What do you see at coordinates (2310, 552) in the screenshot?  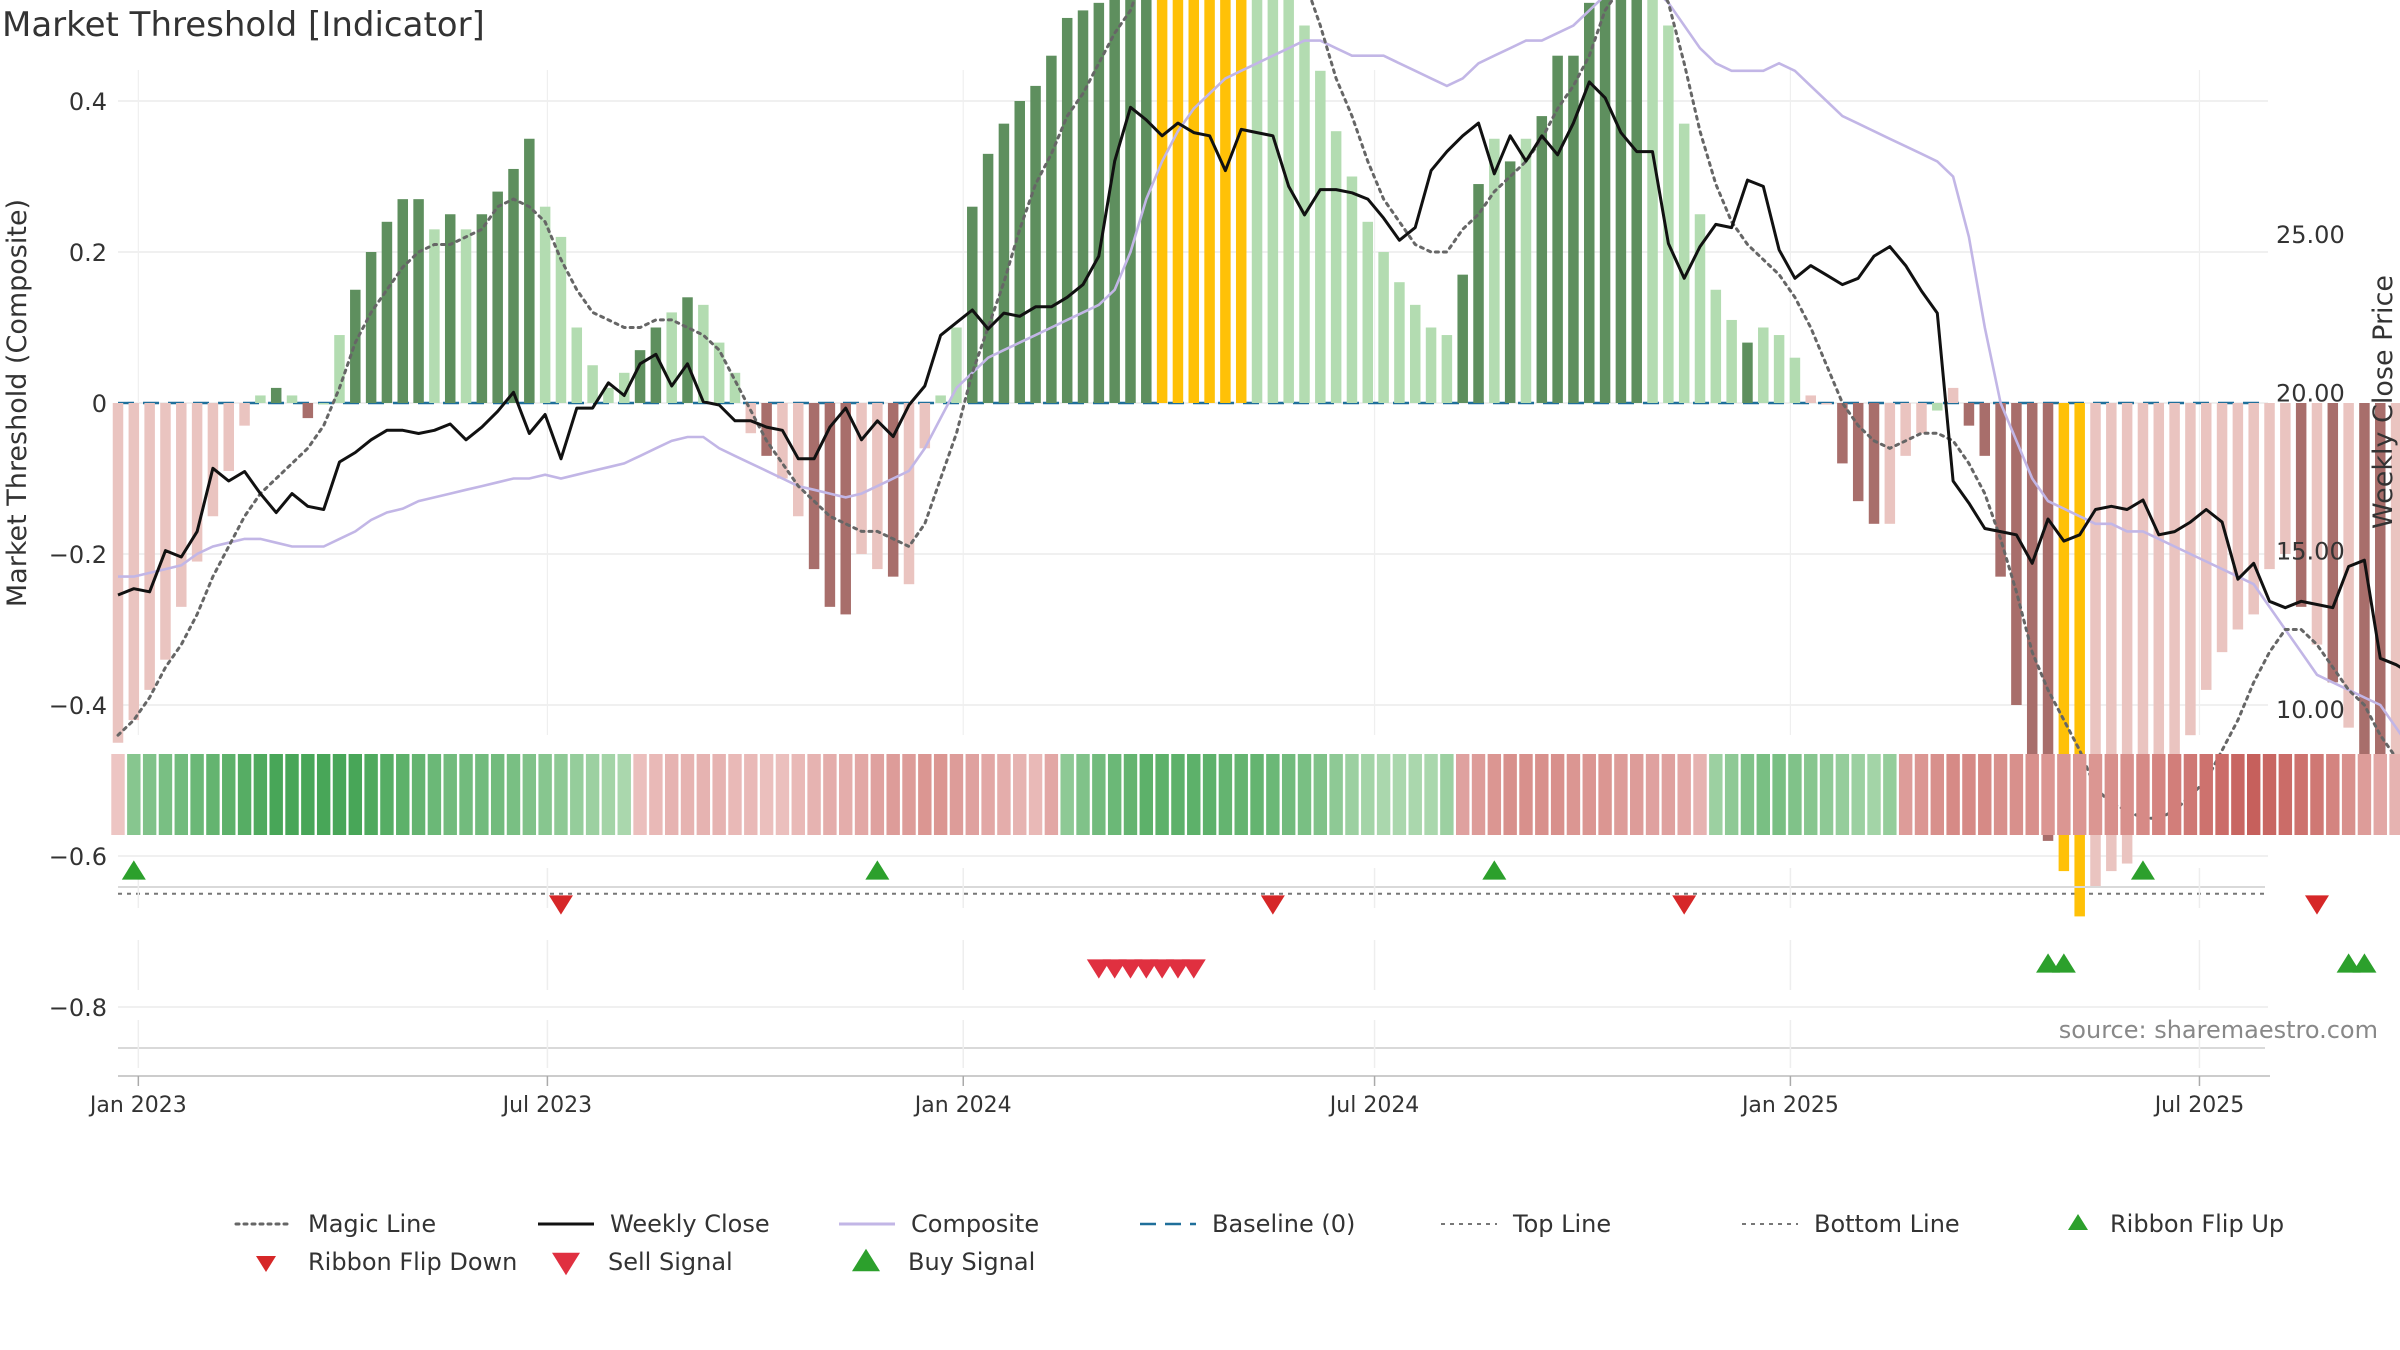 I see `y2-tick-label: 15.00` at bounding box center [2310, 552].